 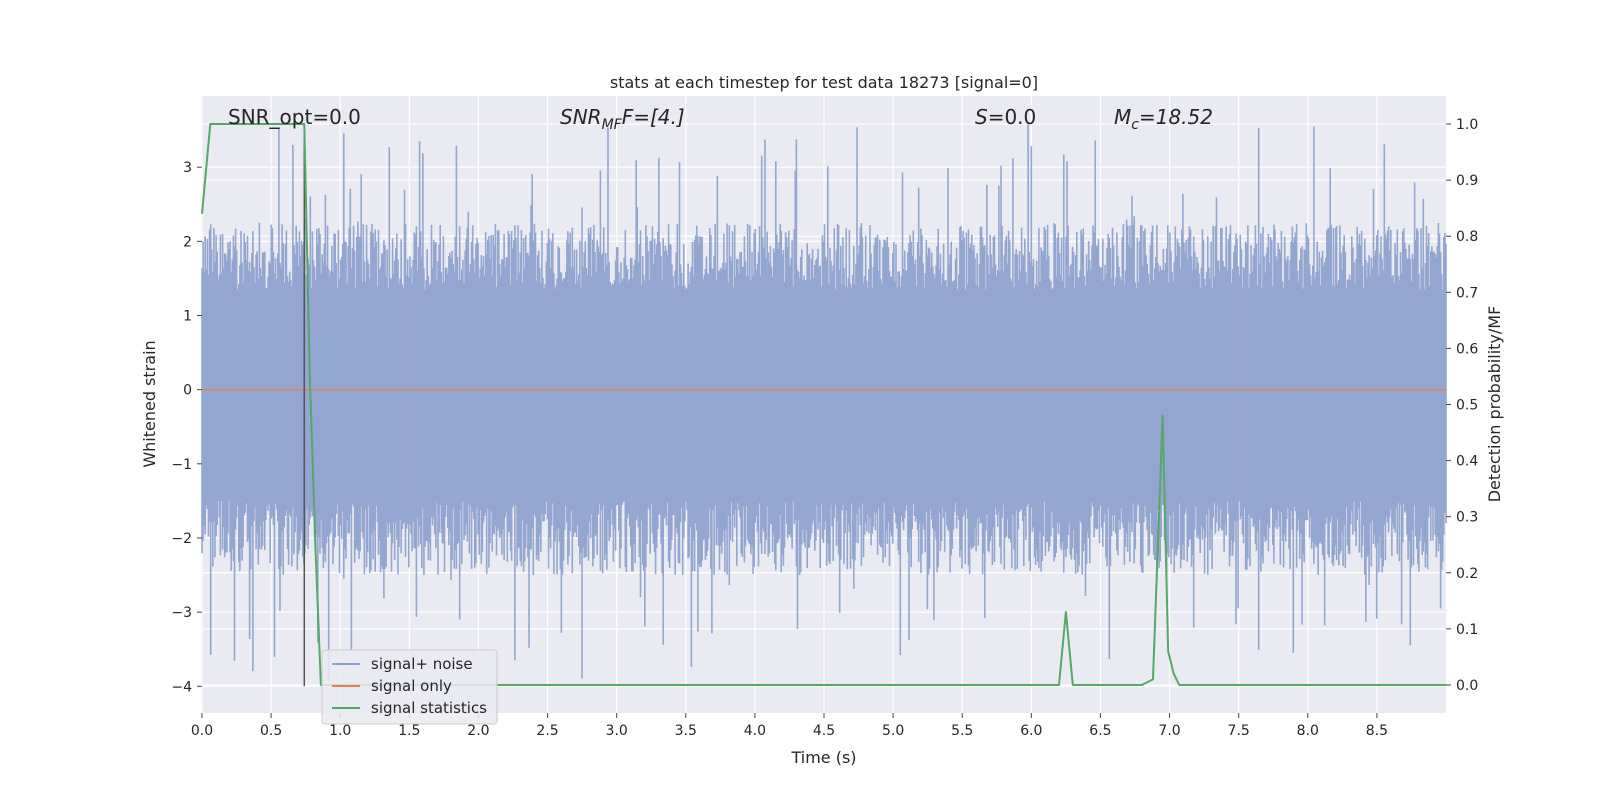 I want to click on x-tick-label: 6.0, so click(x=1031, y=731).